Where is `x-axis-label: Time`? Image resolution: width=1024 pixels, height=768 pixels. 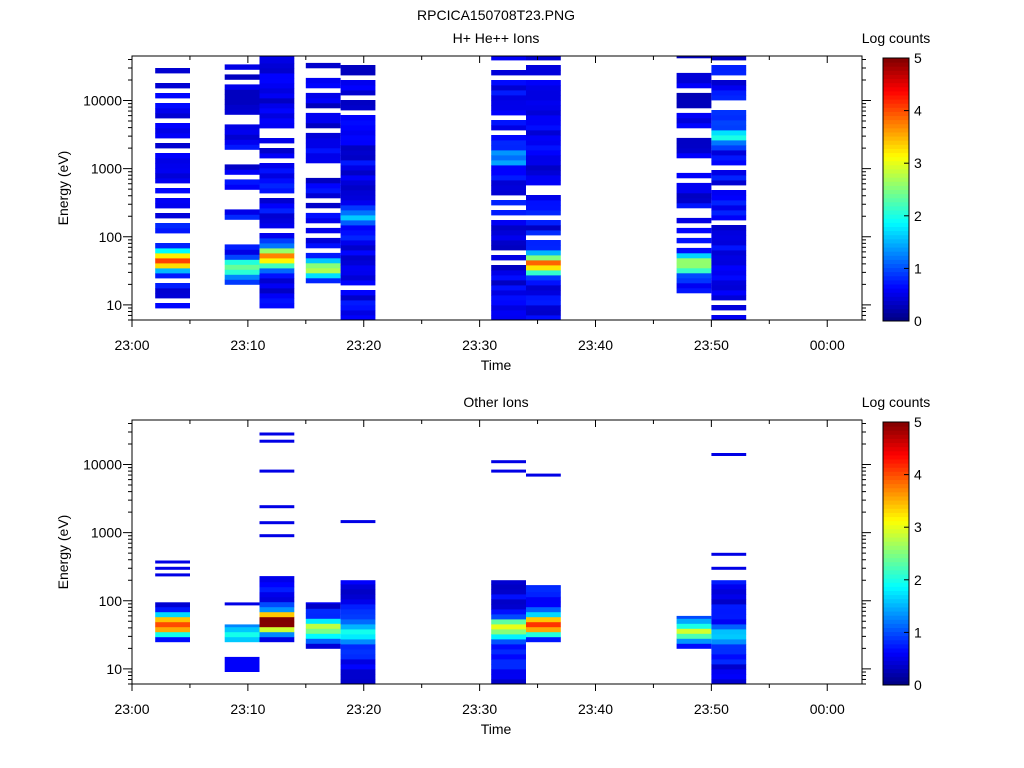 x-axis-label: Time is located at coordinates (496, 729).